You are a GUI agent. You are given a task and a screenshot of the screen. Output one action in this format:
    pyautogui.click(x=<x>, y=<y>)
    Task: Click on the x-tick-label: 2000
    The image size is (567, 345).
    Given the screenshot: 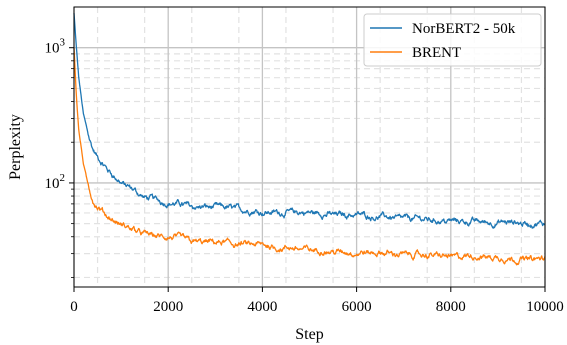 What is the action you would take?
    pyautogui.click(x=168, y=307)
    